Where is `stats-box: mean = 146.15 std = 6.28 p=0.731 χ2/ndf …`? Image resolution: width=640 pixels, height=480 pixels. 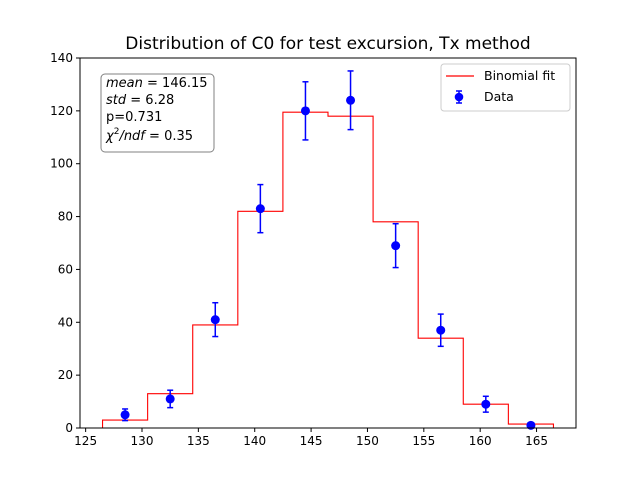
stats-box: mean = 146.15 std = 6.28 p=0.731 χ2/ndf … is located at coordinates (157, 113).